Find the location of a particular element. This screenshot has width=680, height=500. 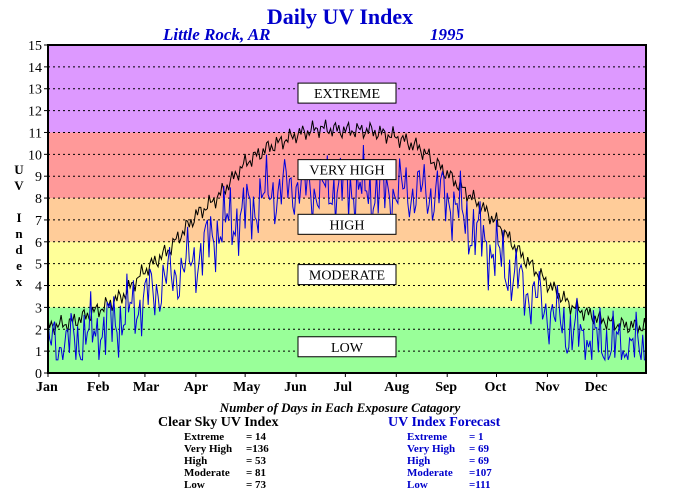

x-tick-label: Jul is located at coordinates (342, 387).